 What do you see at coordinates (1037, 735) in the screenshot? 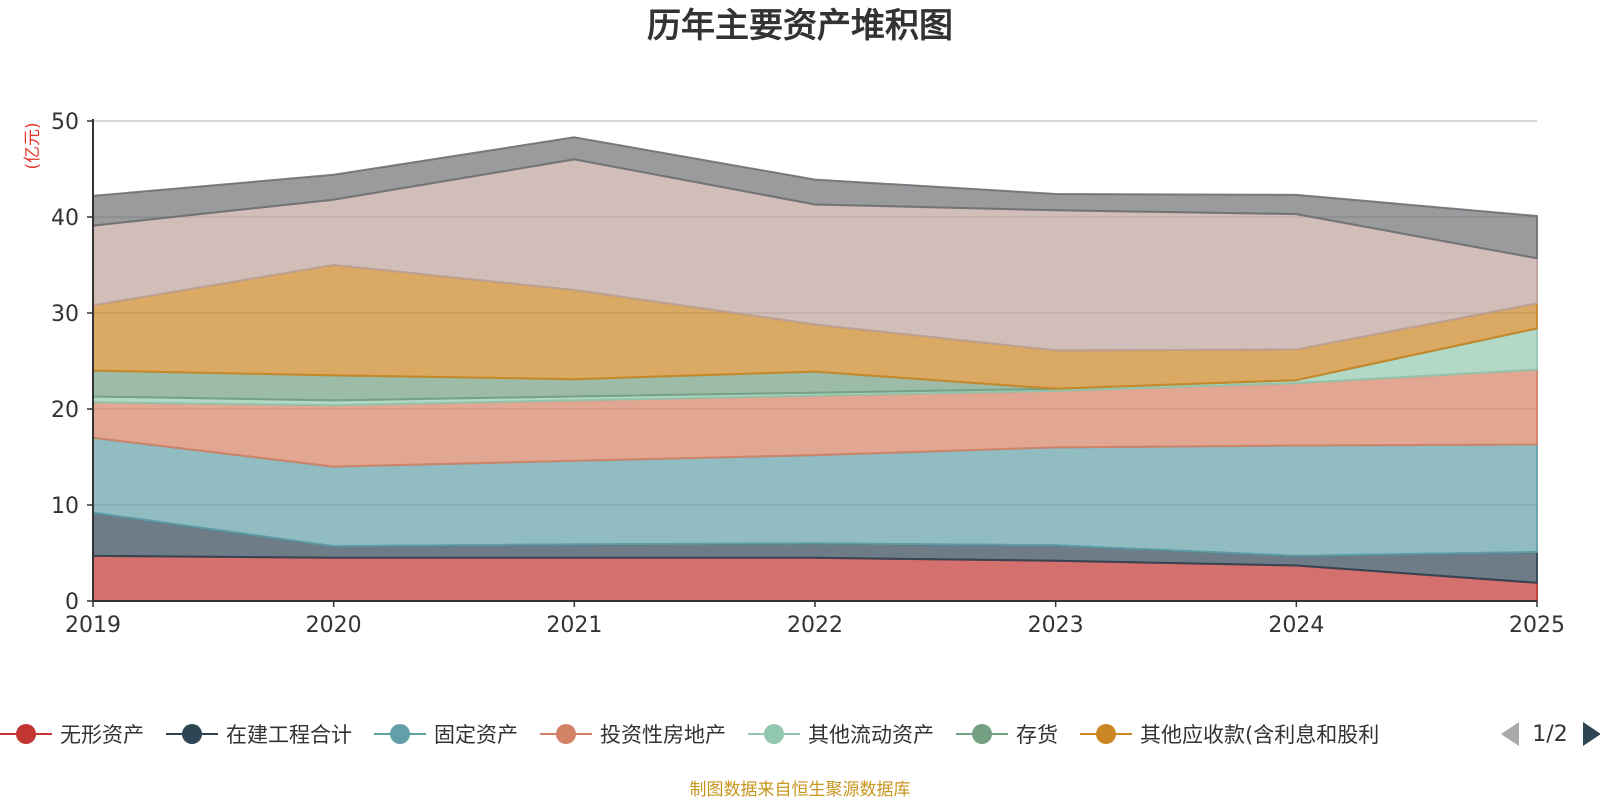
I see `legend-label-6: 存货` at bounding box center [1037, 735].